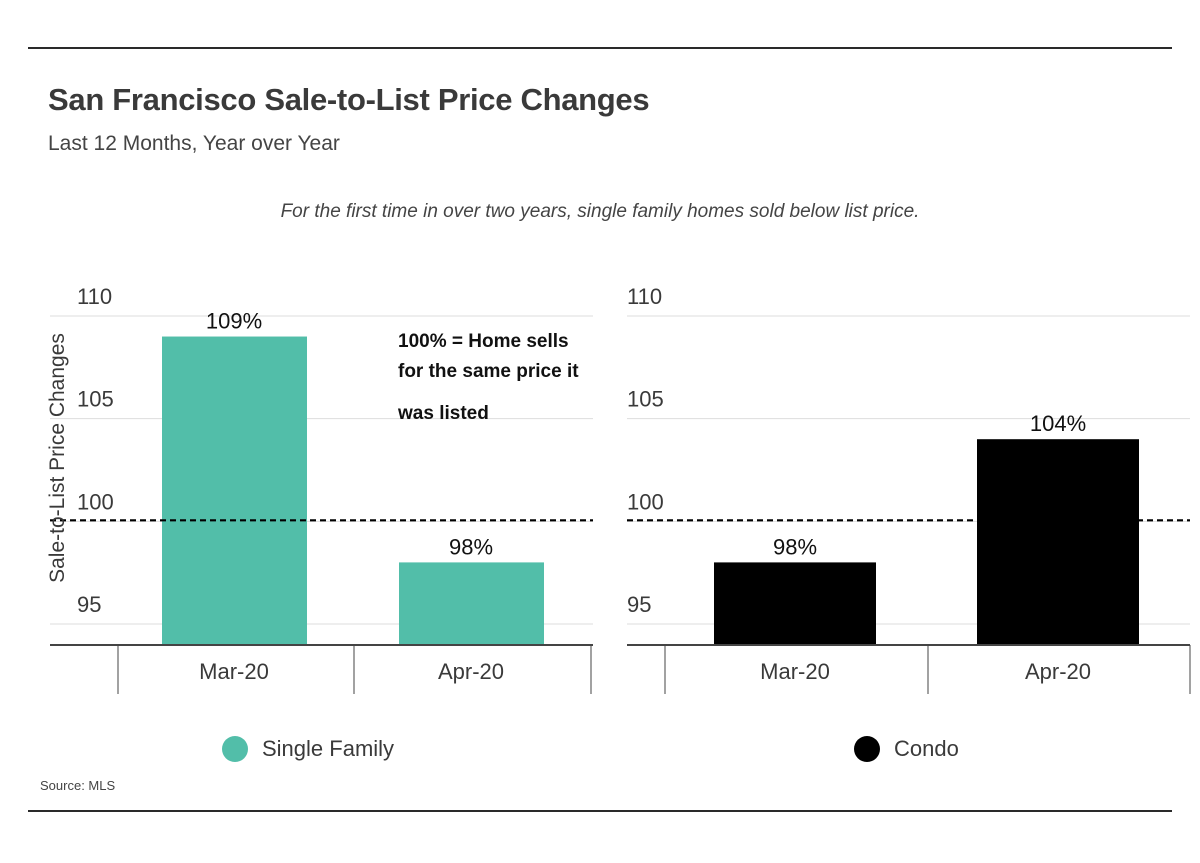 The image size is (1200, 863). Describe the element at coordinates (95, 399) in the screenshot. I see `y-tick-label-single-family: 105` at that location.